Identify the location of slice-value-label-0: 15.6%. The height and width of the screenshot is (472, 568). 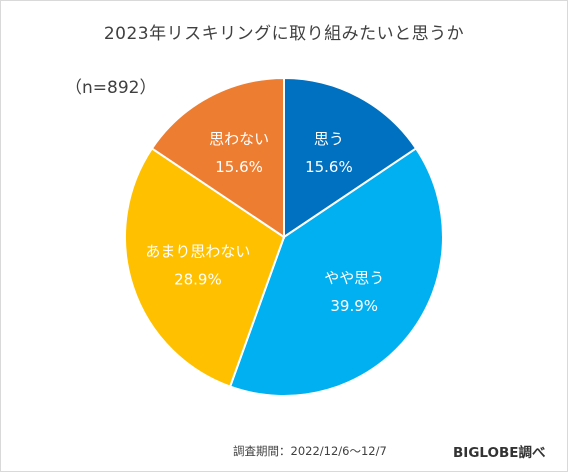
(329, 167).